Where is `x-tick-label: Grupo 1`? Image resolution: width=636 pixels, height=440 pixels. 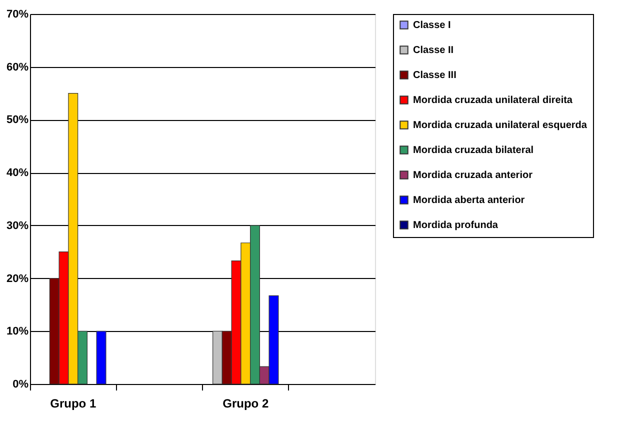 x-tick-label: Grupo 1 is located at coordinates (73, 403).